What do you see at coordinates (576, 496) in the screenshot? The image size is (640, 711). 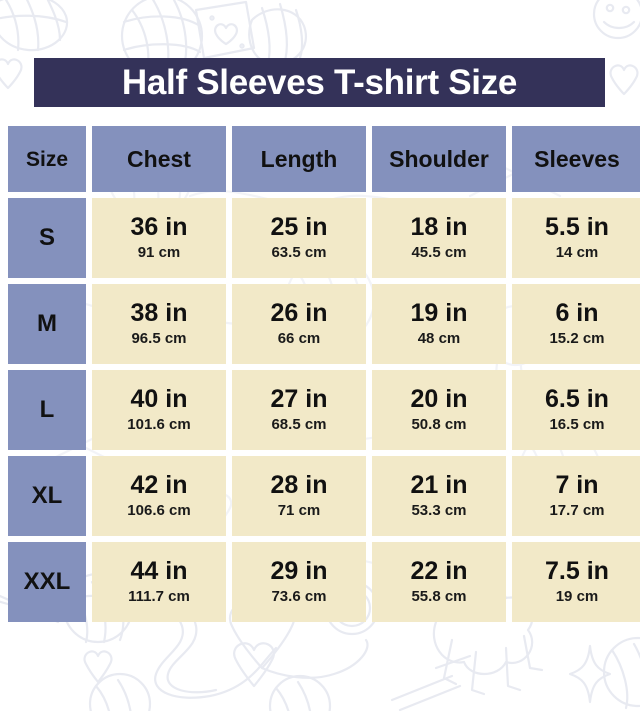 I see `sleeves-cell: 7 in 17.7 cm` at bounding box center [576, 496].